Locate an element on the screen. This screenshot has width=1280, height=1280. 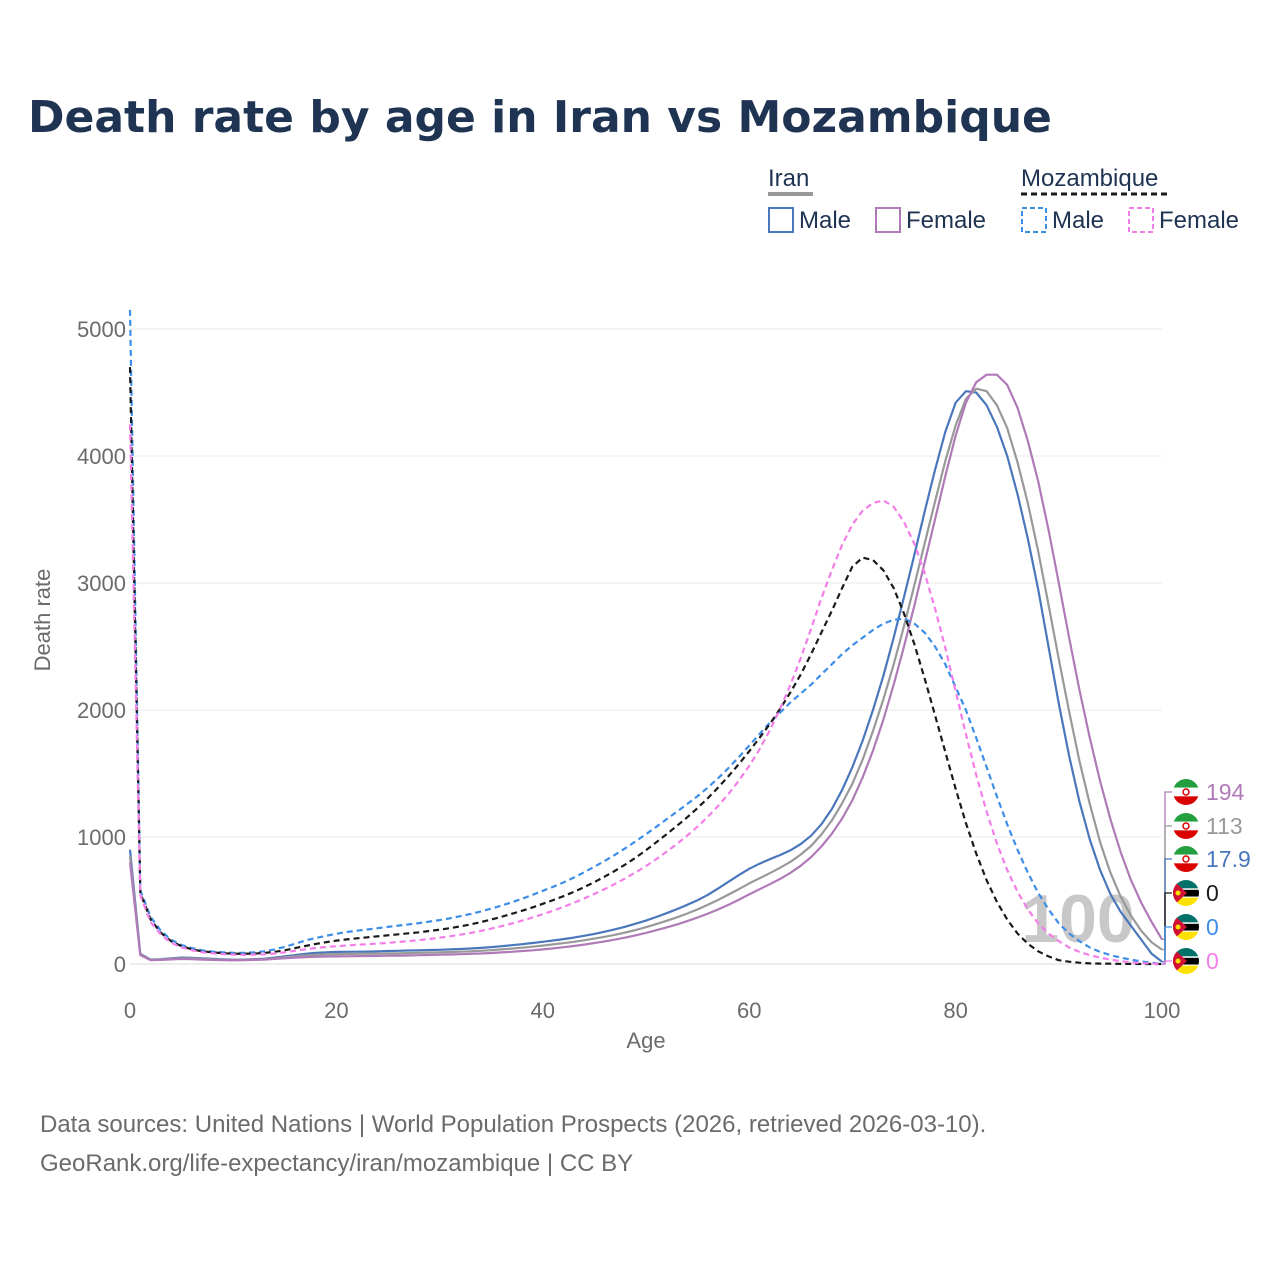
x-tick-label: 60 is located at coordinates (749, 1010).